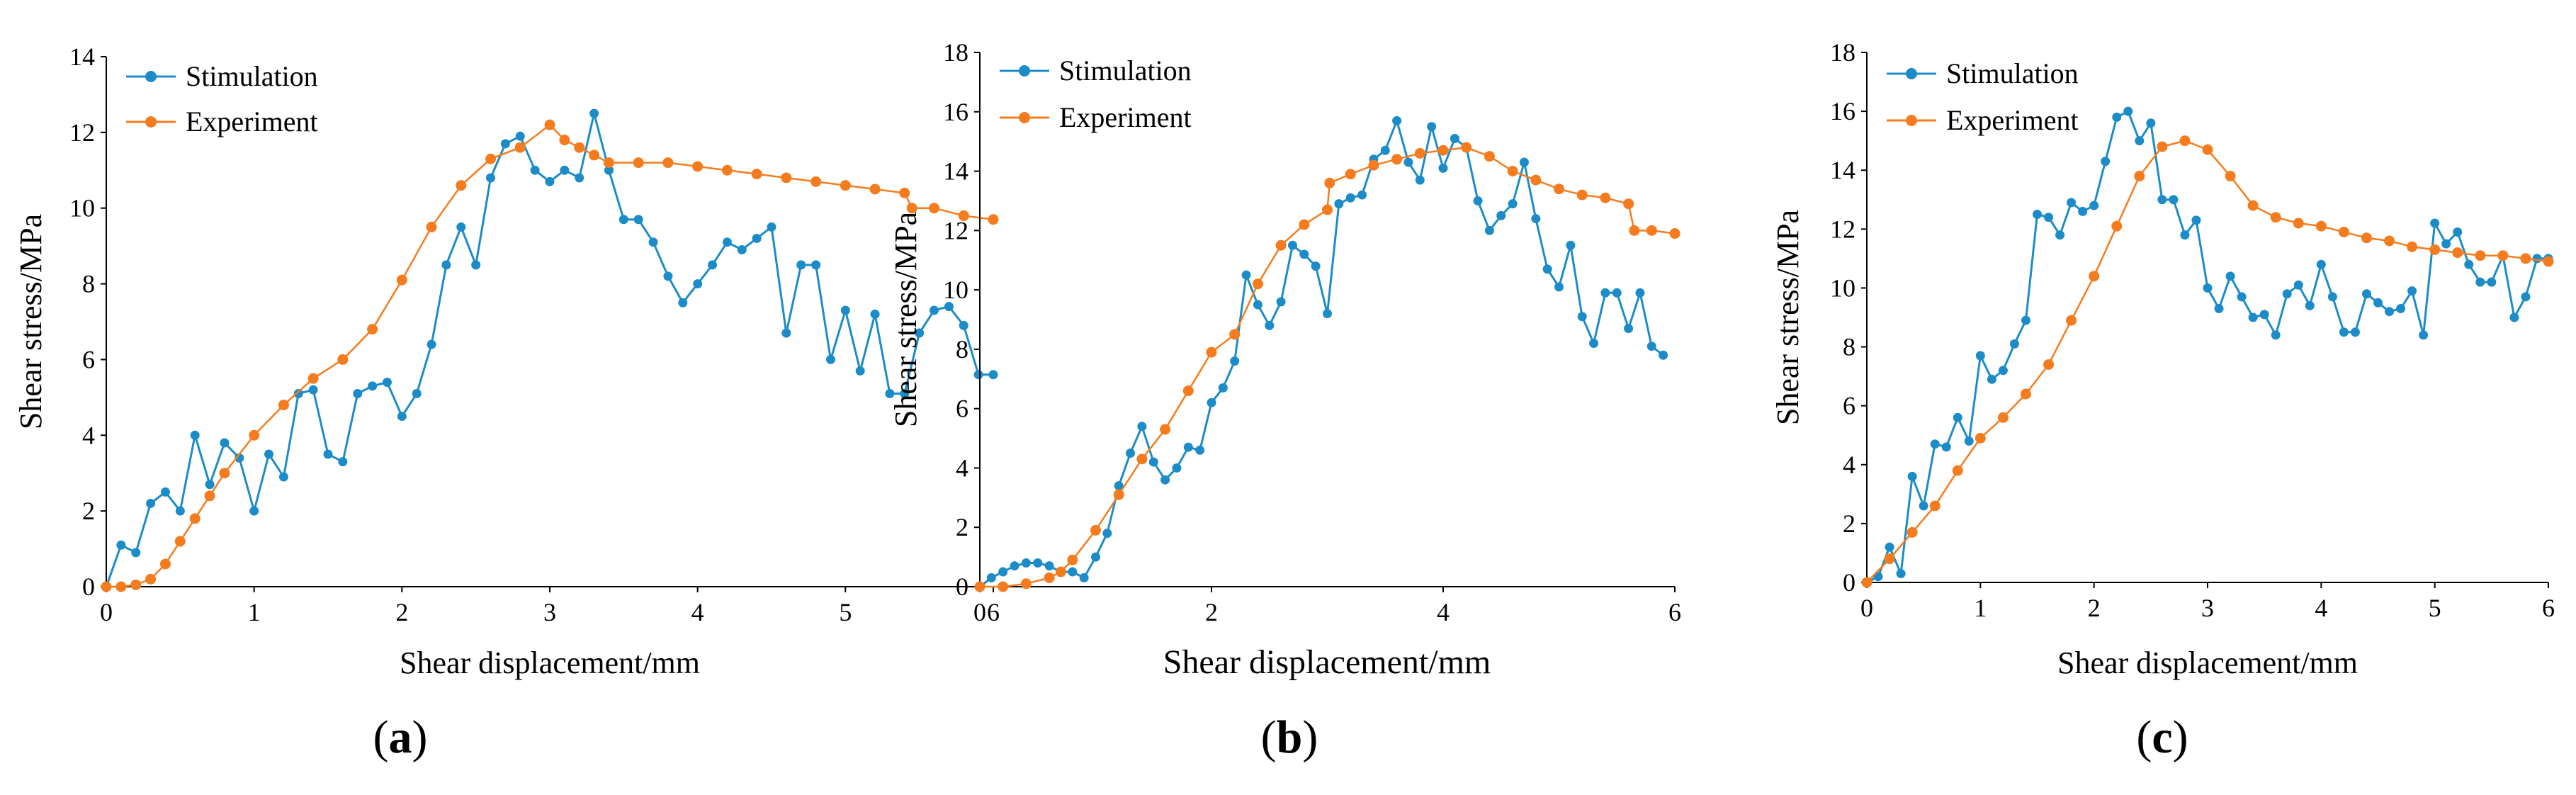 The height and width of the screenshot is (795, 2576). Describe the element at coordinates (2162, 737) in the screenshot. I see `panel-label: (c)` at that location.